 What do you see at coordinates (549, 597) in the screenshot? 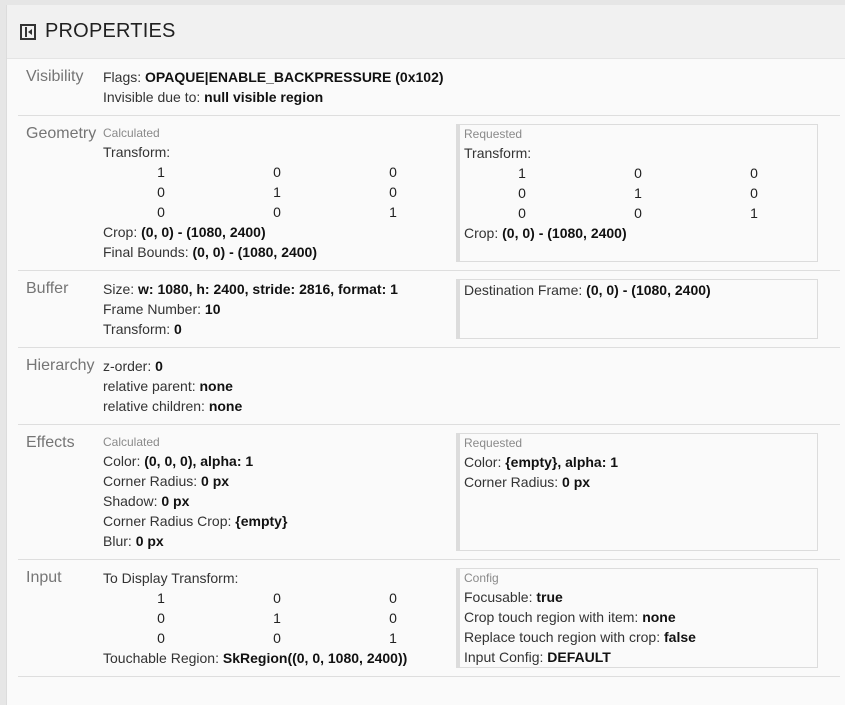
I see `property-value: true` at bounding box center [549, 597].